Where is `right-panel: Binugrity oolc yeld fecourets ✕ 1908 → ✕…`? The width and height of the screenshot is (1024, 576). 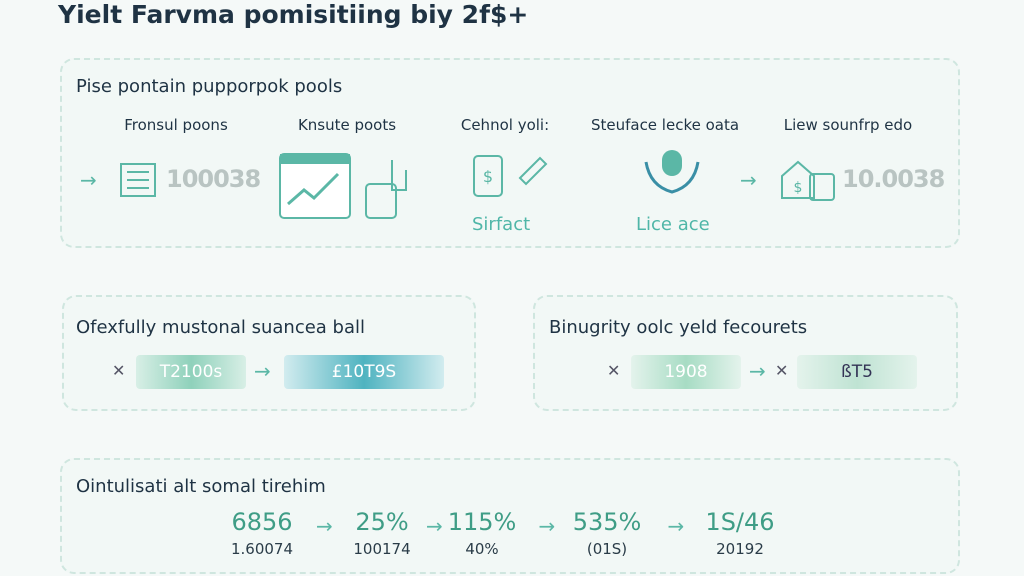
right-panel: Binugrity oolc yeld fecourets ✕ 1908 → ✕… is located at coordinates (745, 353).